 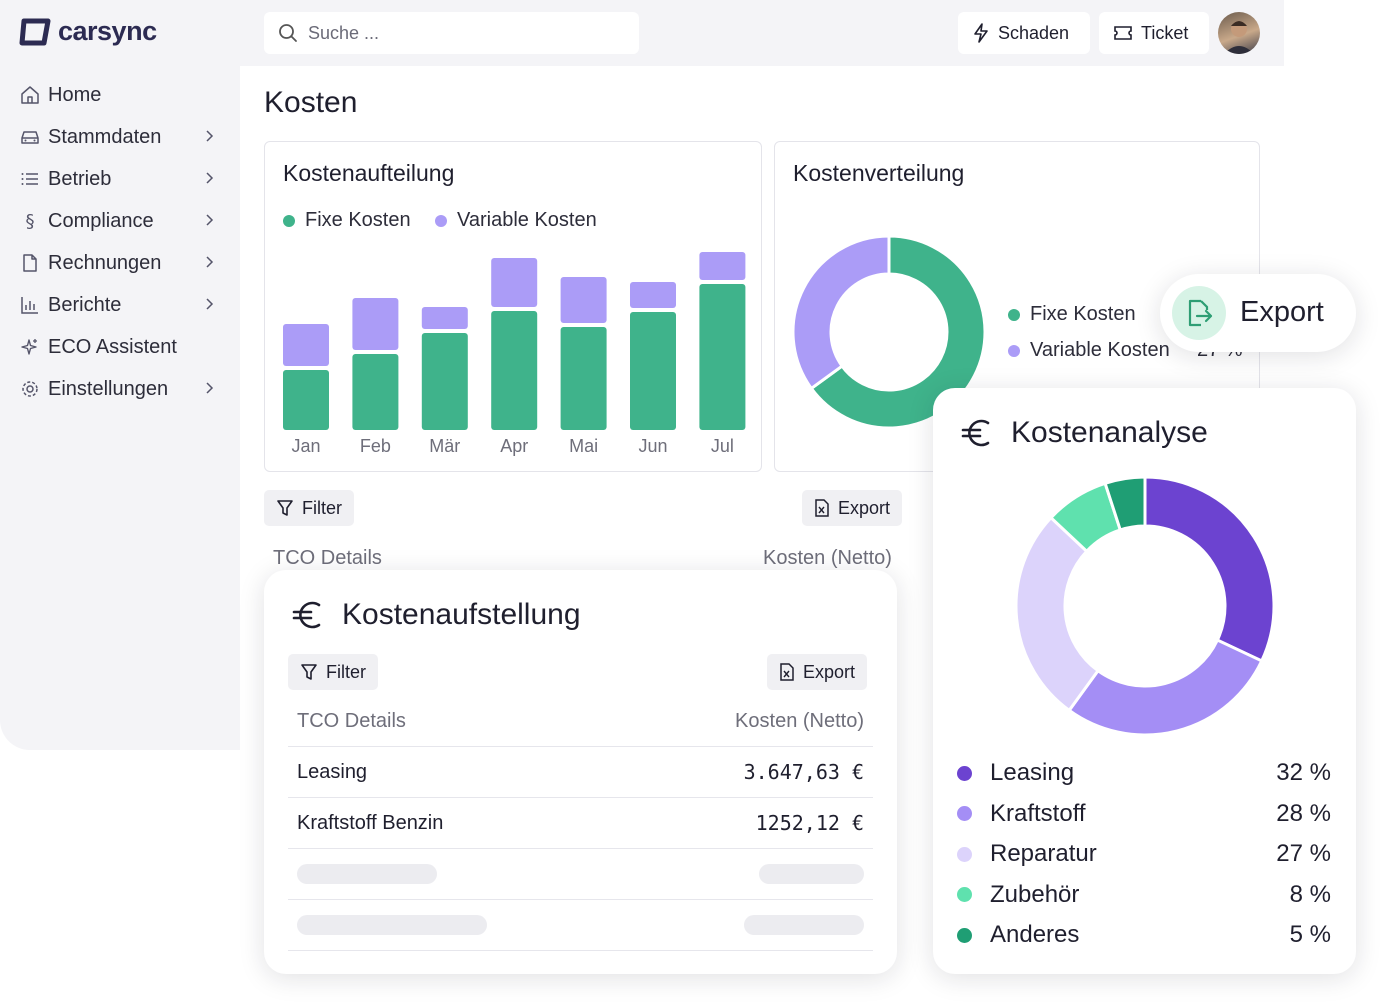 I want to click on ticket-icon, so click(x=1123, y=33).